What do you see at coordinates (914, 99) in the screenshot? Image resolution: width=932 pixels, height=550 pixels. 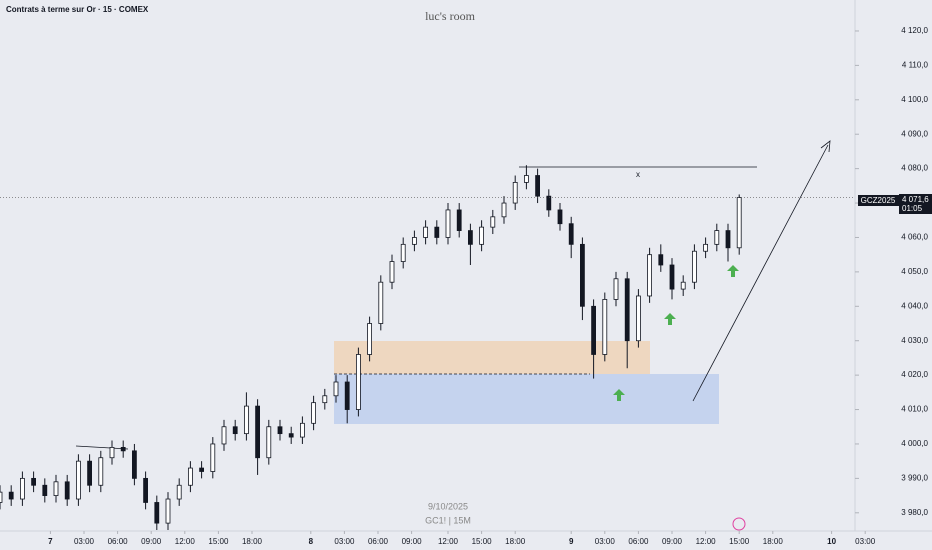 I see `y-tick-label: 4 100,0` at bounding box center [914, 99].